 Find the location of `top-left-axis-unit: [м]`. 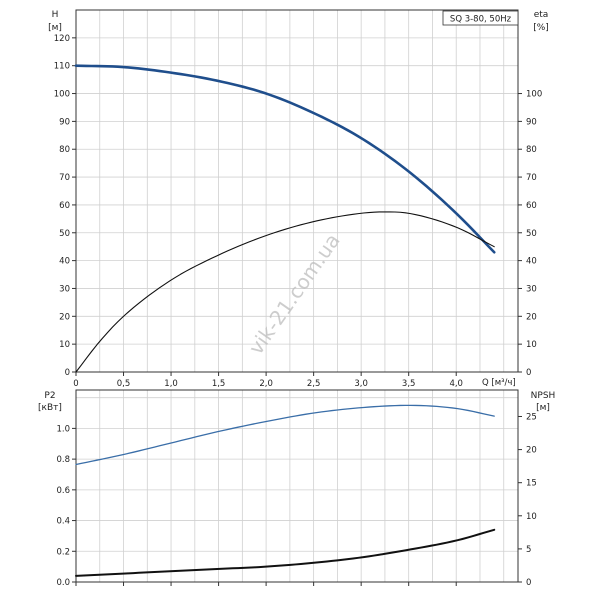

top-left-axis-unit: [м] is located at coordinates (55, 28).